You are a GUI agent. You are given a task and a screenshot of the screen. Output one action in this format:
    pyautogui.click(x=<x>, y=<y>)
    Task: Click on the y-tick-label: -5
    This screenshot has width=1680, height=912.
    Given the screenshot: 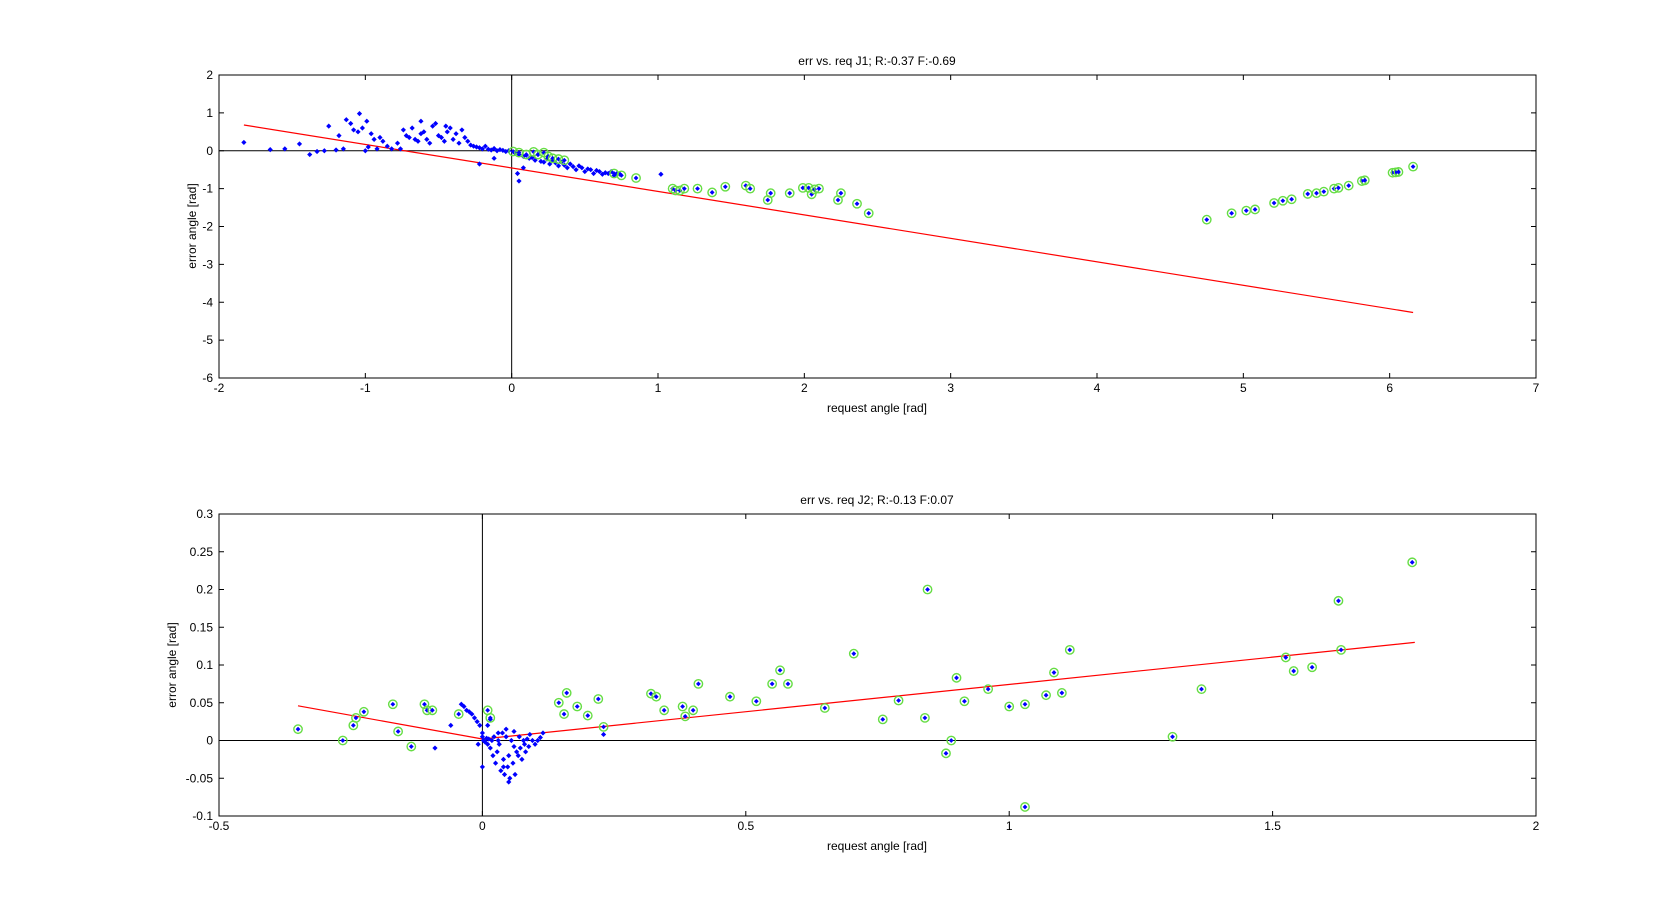 What is the action you would take?
    pyautogui.click(x=207, y=340)
    